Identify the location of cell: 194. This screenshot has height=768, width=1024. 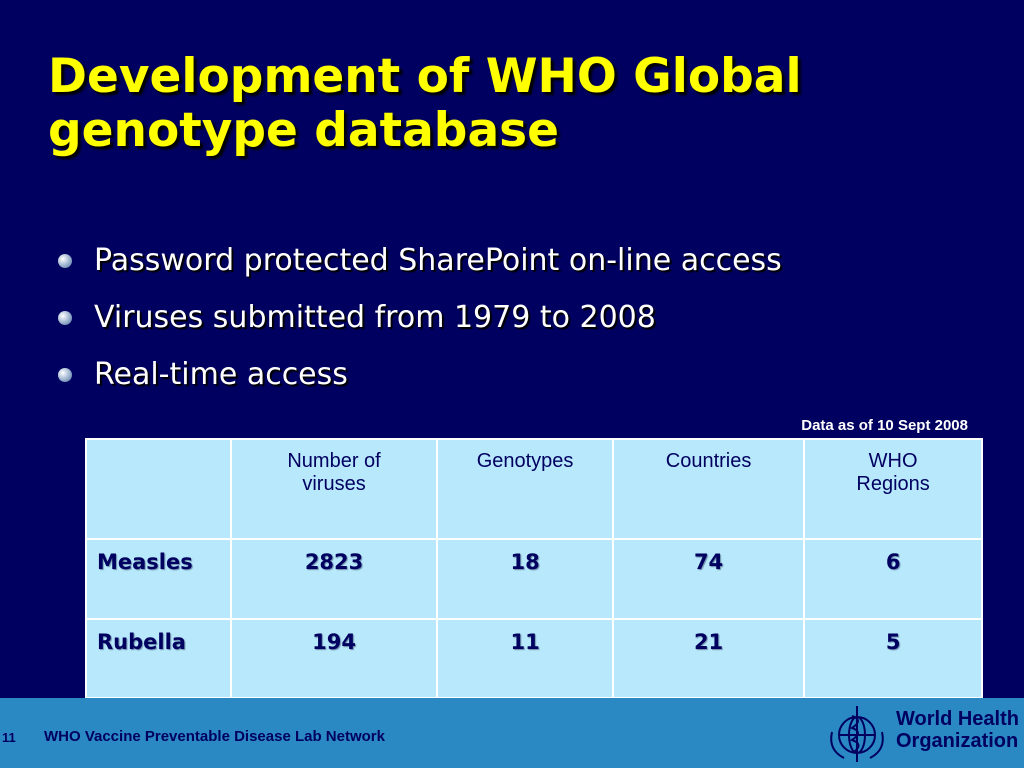
(334, 658).